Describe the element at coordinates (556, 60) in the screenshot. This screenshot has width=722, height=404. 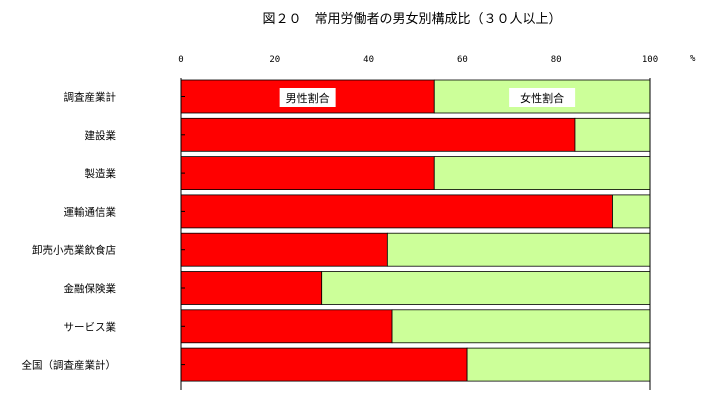
I see `x-tick-label: 80` at that location.